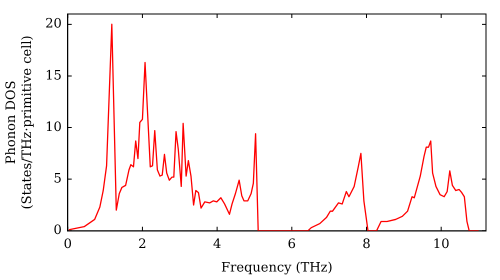 The width and height of the screenshot is (500, 280). I want to click on x-tick-label: 2, so click(142, 244).